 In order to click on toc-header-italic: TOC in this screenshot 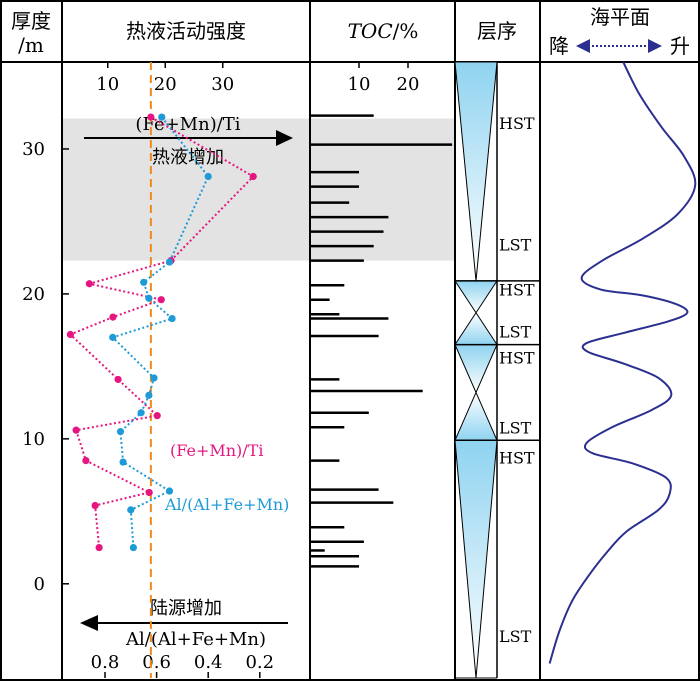, I will do `click(370, 31)`.